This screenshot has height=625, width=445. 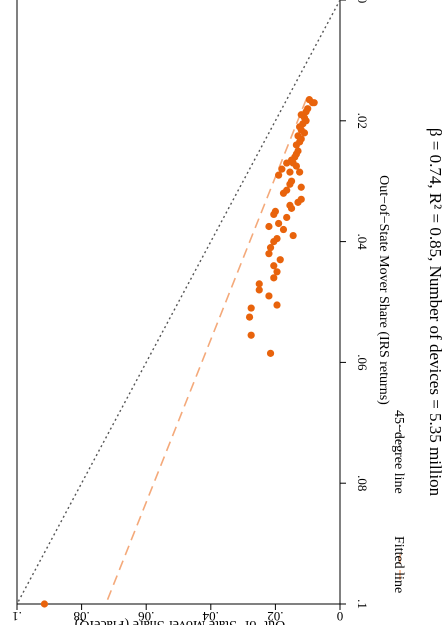 I want to click on legend-fitted-line-label: Fitted line, so click(x=398, y=564).